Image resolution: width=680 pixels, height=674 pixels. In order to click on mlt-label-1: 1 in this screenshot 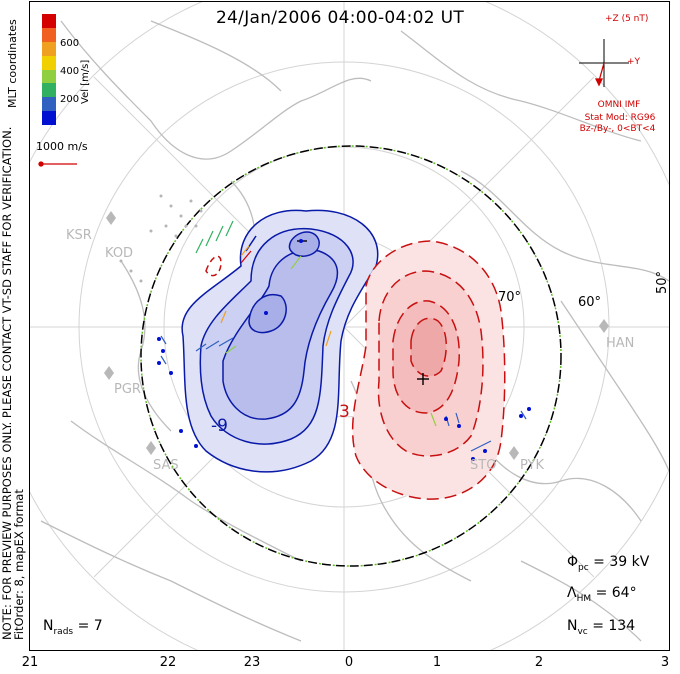, I will do `click(437, 662)`.